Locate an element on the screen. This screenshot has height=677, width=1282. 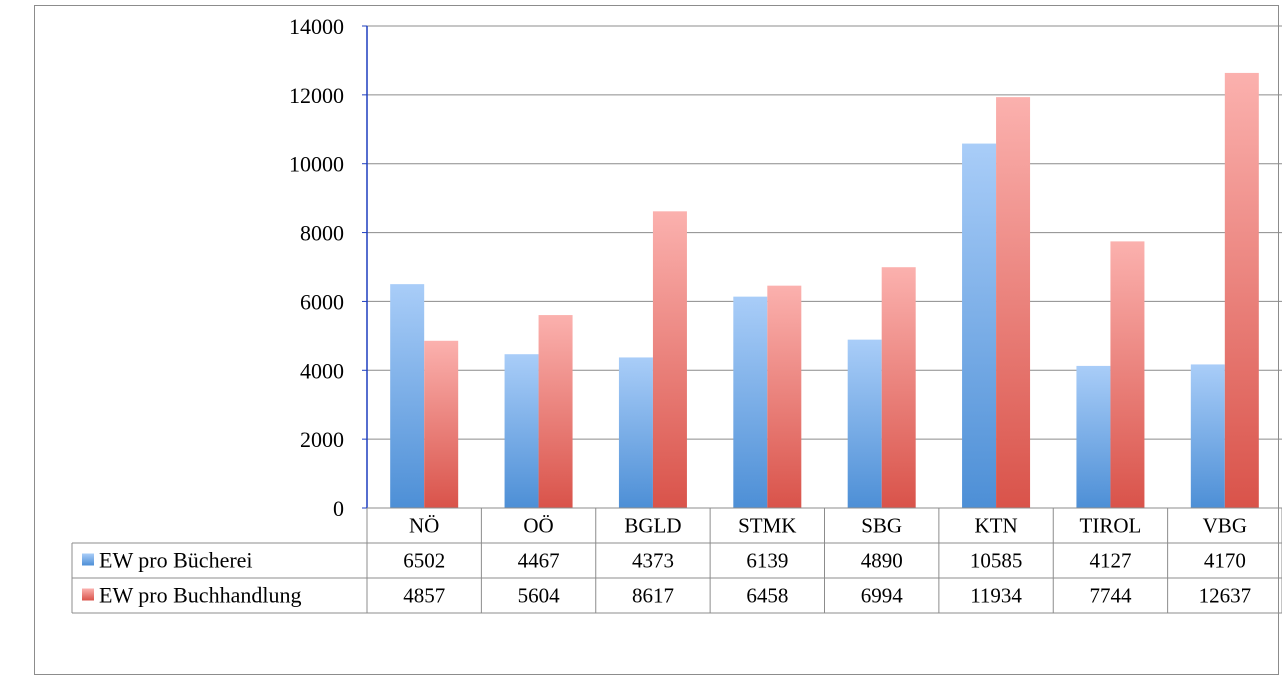
data-label: 4857 is located at coordinates (424, 596).